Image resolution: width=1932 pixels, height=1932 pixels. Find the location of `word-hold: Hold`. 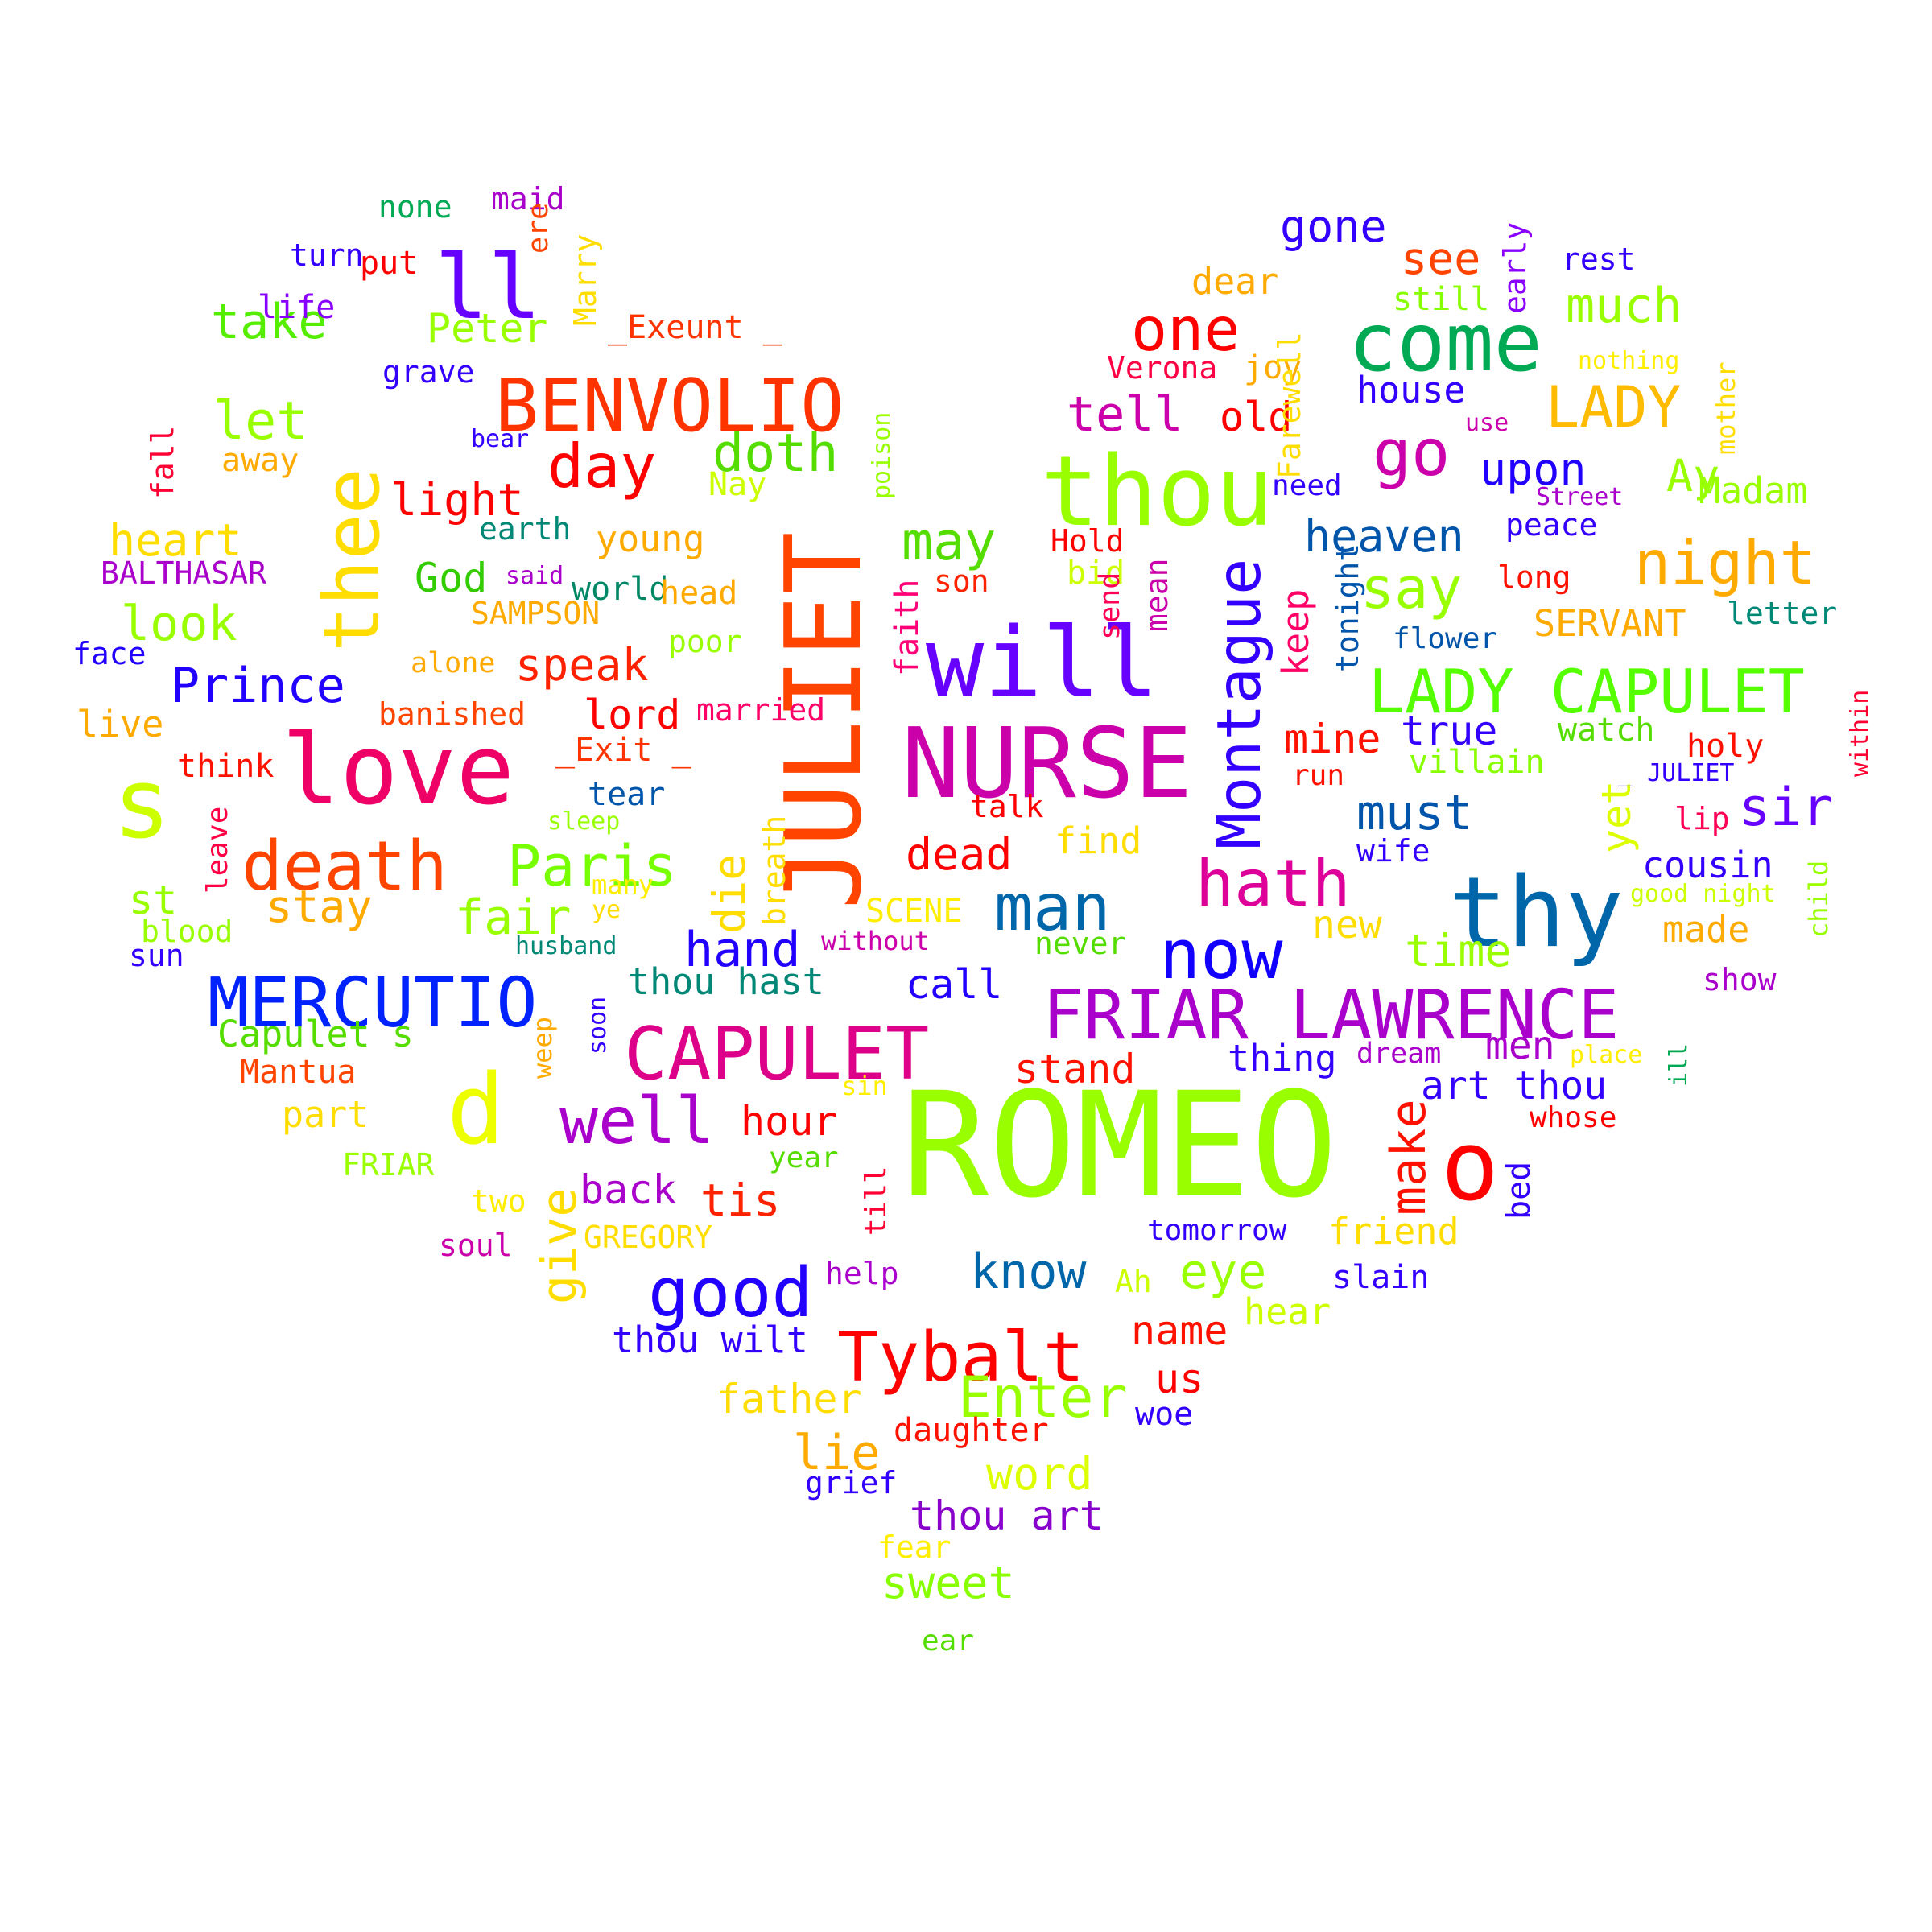

word-hold: Hold is located at coordinates (1088, 541).